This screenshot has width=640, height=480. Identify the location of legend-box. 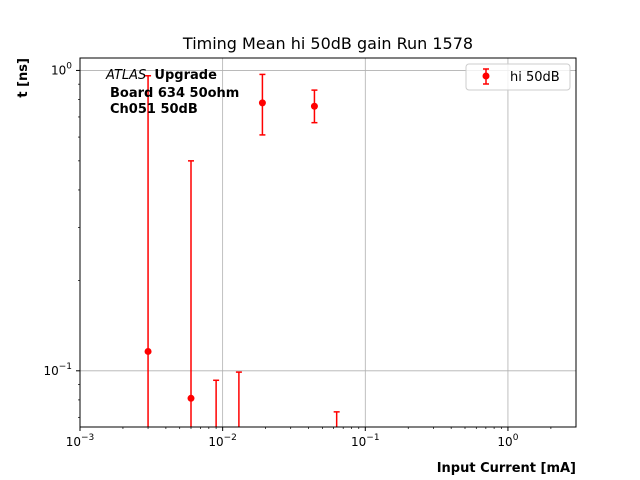
(518, 77).